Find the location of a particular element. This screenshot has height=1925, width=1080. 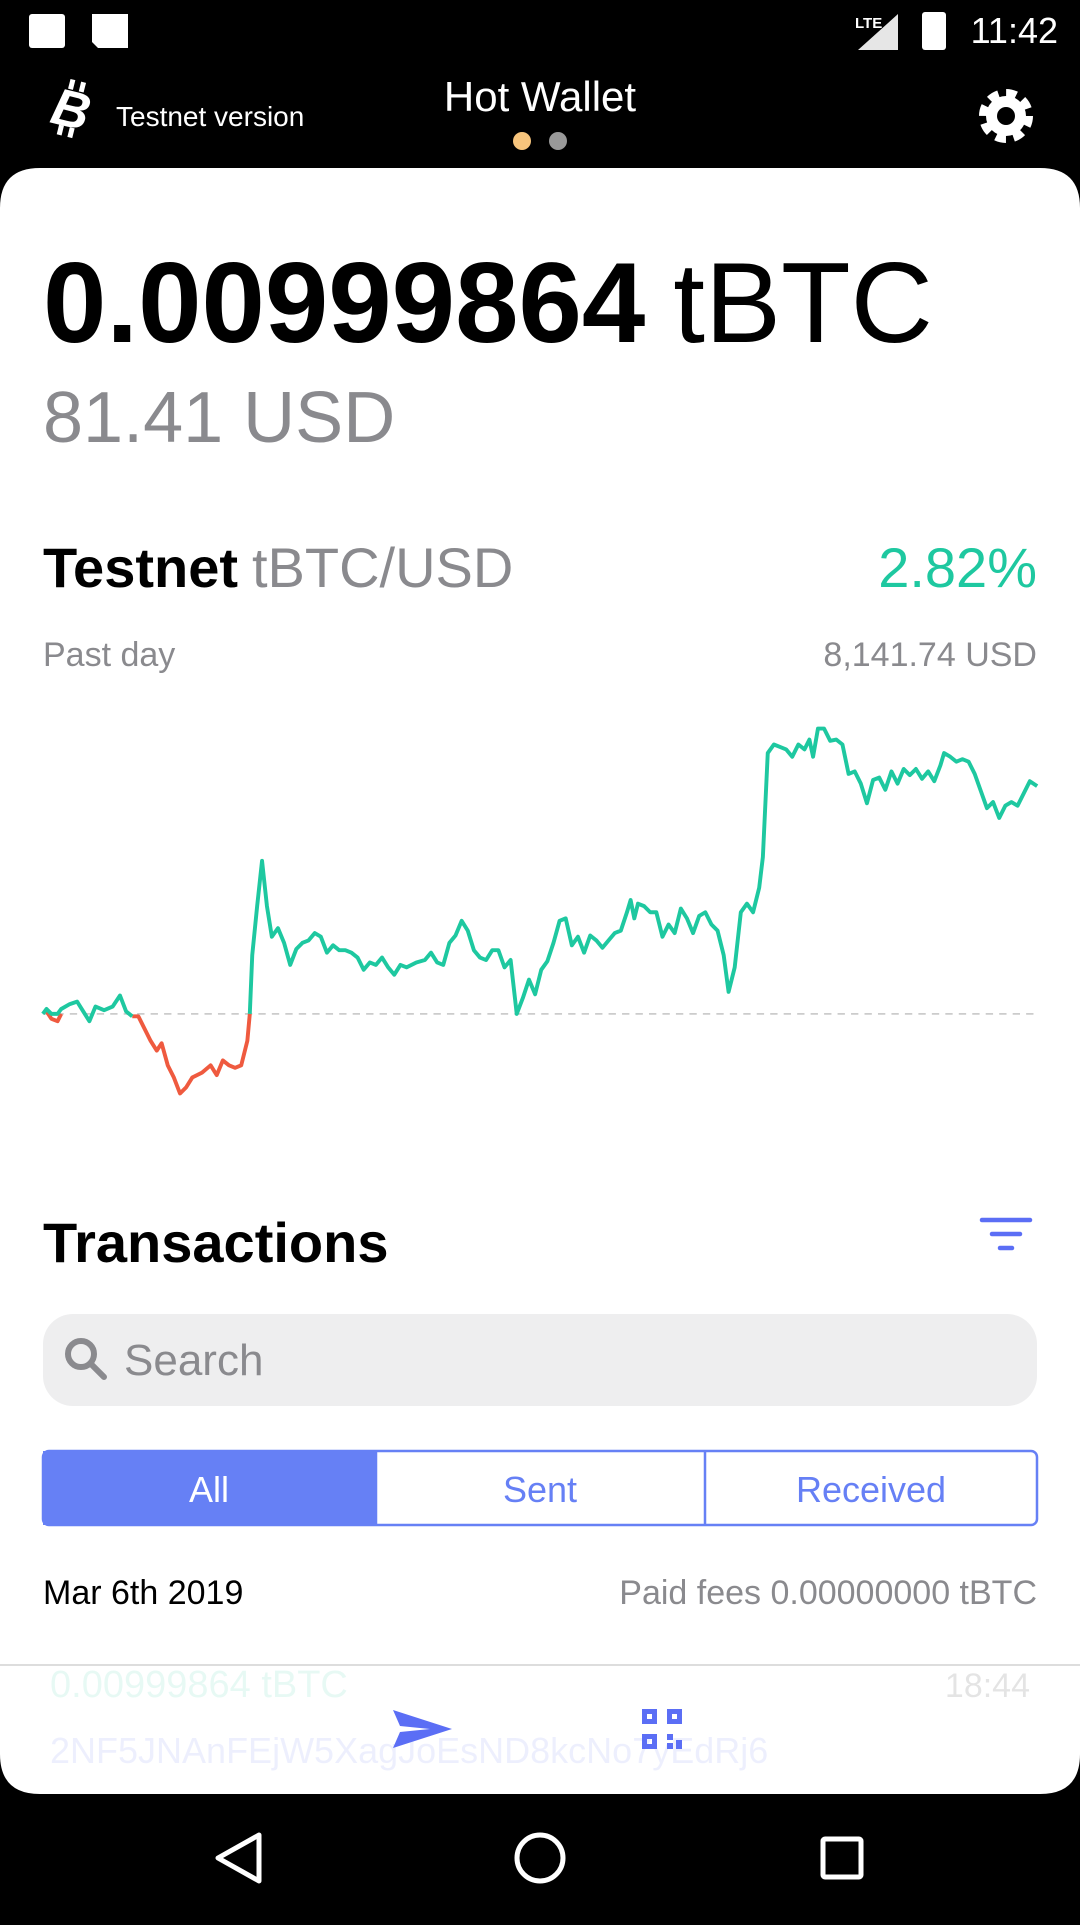

nav-recents is located at coordinates (842, 1858).